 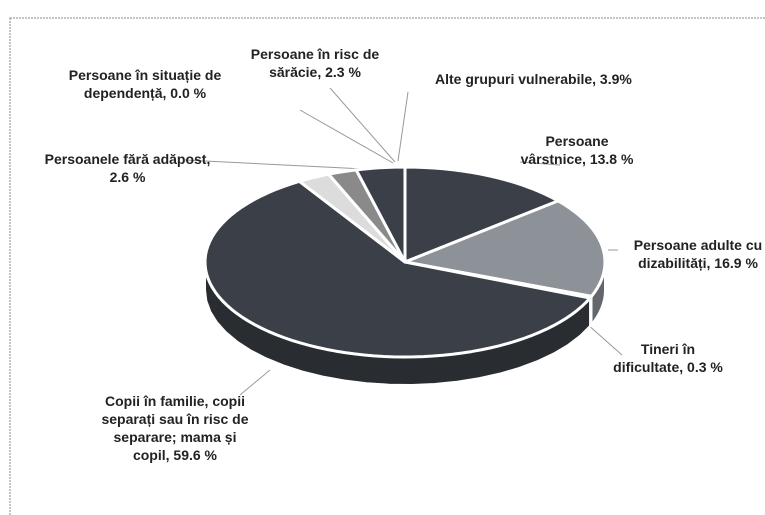 What do you see at coordinates (127, 168) in the screenshot?
I see `slice-label: Persoanele fără adăpost, 2.6 %` at bounding box center [127, 168].